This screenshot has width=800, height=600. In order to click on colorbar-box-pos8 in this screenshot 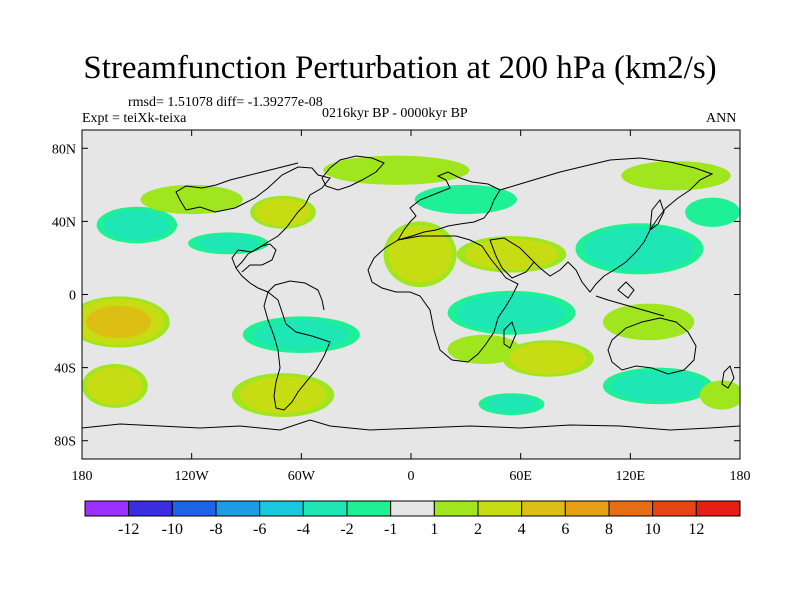, I will do `click(631, 508)`.